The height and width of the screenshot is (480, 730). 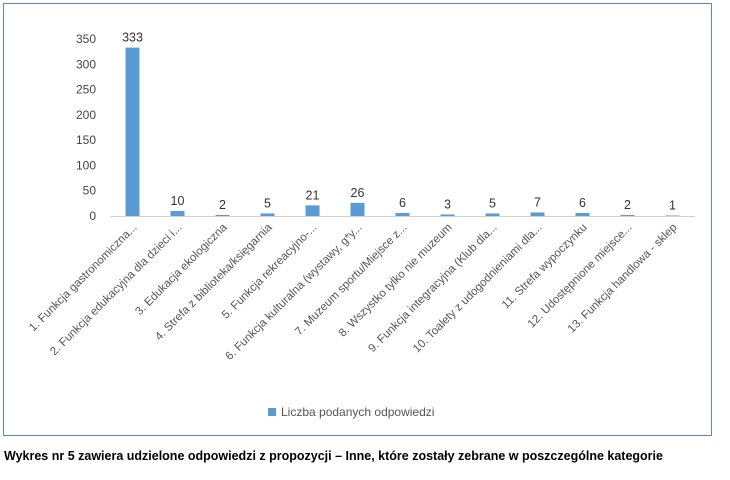 I want to click on y-tick-label: 300, so click(x=86, y=64).